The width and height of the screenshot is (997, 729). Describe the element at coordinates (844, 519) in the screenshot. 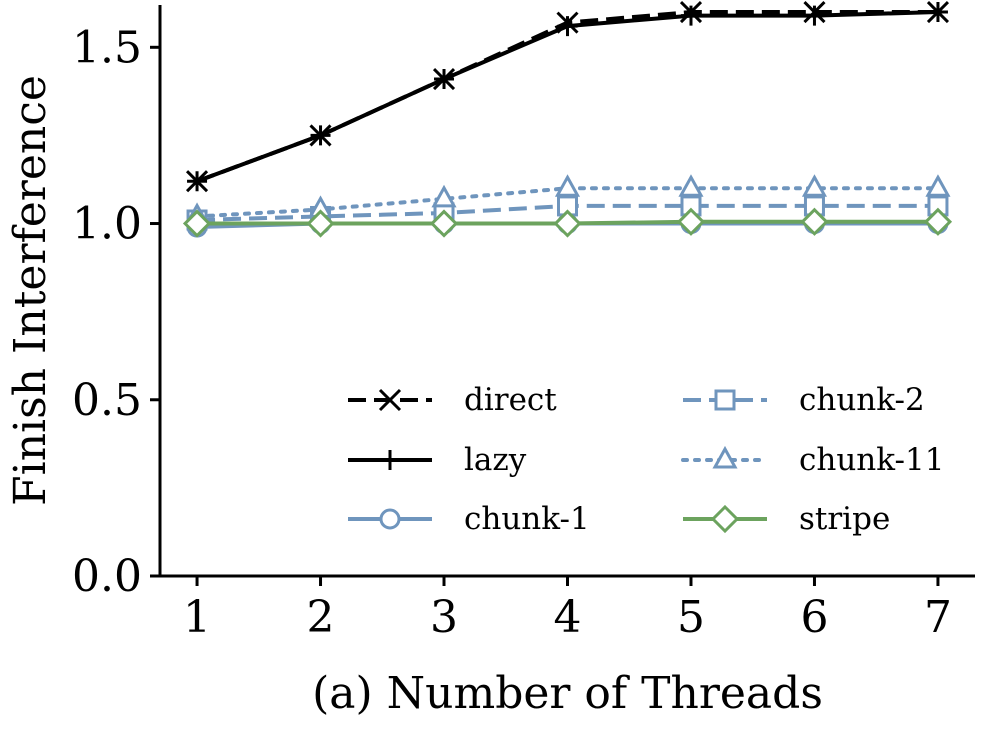

I see `legend-label: stripe` at that location.